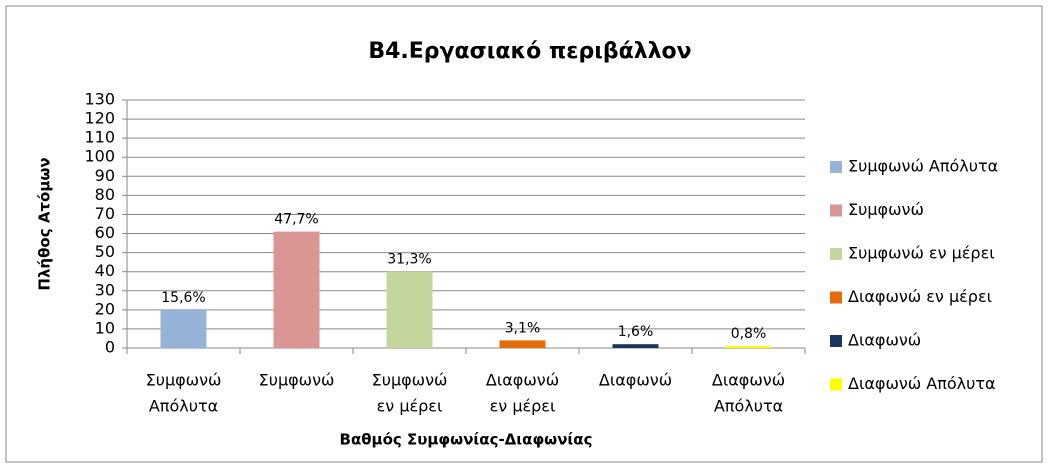 The width and height of the screenshot is (1048, 472). What do you see at coordinates (922, 383) in the screenshot?
I see `legend-label: Διαφωνώ Απόλυτα` at bounding box center [922, 383].